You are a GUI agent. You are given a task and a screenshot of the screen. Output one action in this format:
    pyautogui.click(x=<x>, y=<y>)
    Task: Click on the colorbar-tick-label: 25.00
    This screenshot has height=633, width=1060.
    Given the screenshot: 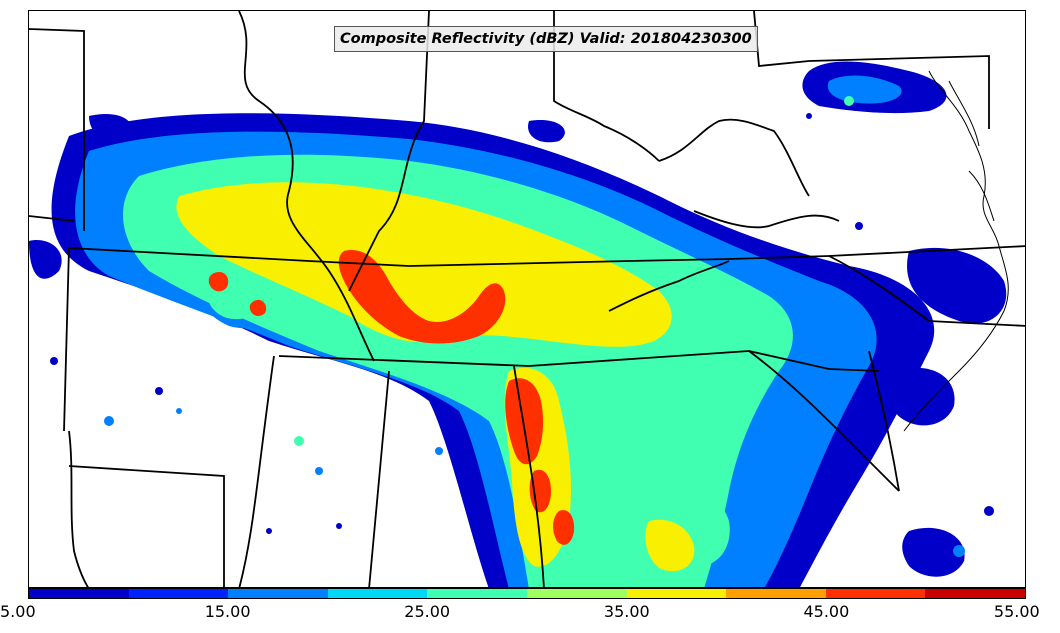 What is the action you would take?
    pyautogui.click(x=427, y=611)
    